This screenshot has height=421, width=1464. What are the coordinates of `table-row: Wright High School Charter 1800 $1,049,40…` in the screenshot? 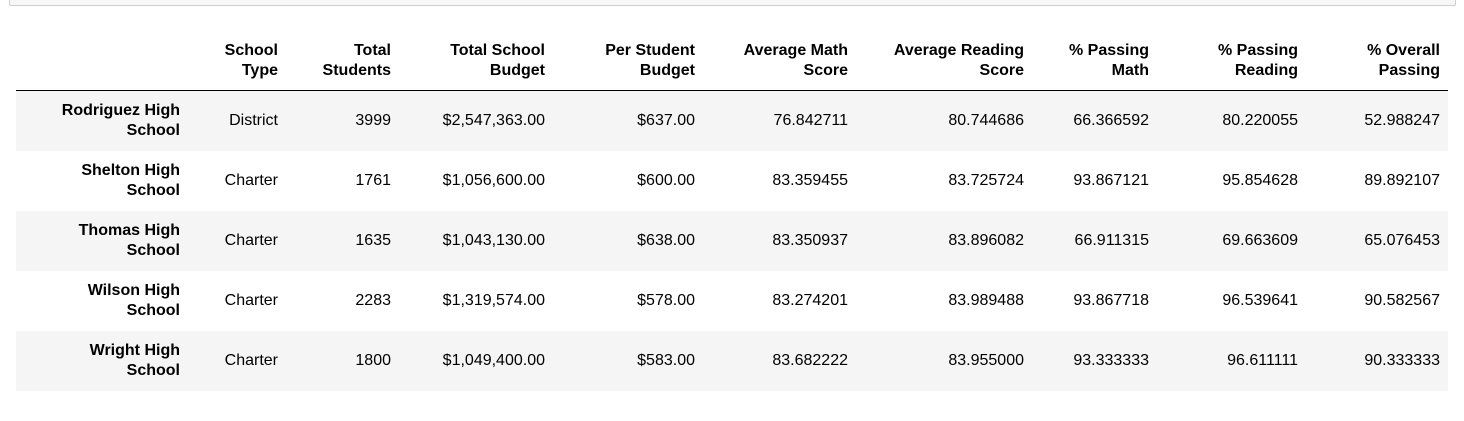 It's located at (732, 361).